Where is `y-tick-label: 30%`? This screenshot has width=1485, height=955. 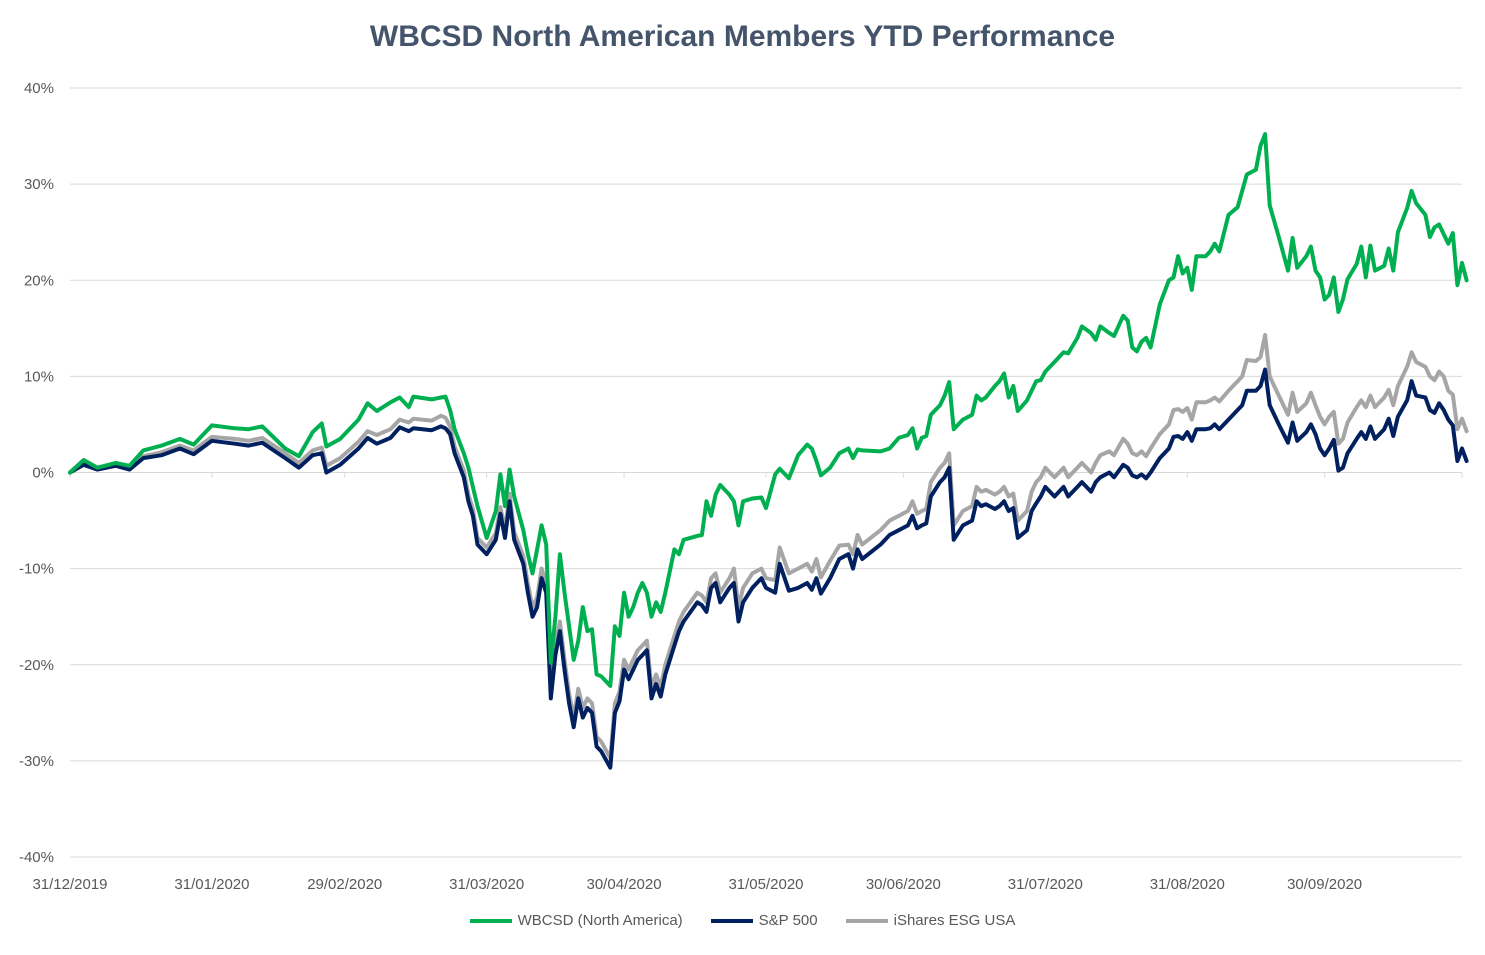 y-tick-label: 30% is located at coordinates (39, 184).